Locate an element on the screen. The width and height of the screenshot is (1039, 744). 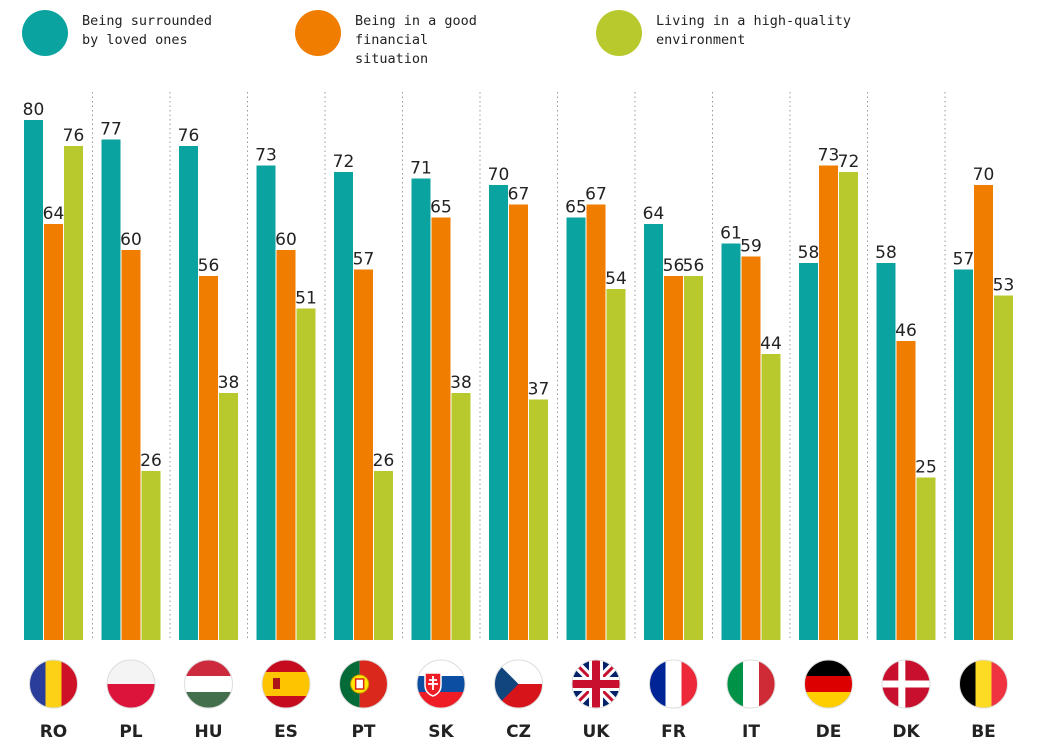
bar-value-label: 37 is located at coordinates (539, 390).